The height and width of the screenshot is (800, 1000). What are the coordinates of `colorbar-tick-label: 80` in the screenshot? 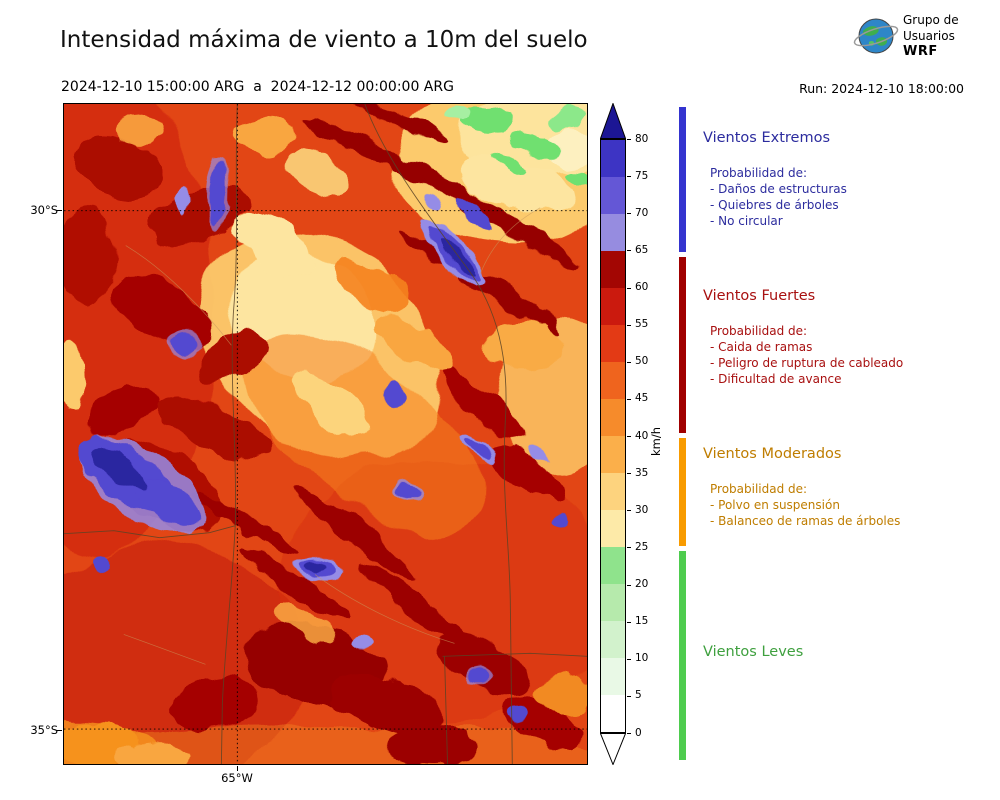 It's located at (642, 138).